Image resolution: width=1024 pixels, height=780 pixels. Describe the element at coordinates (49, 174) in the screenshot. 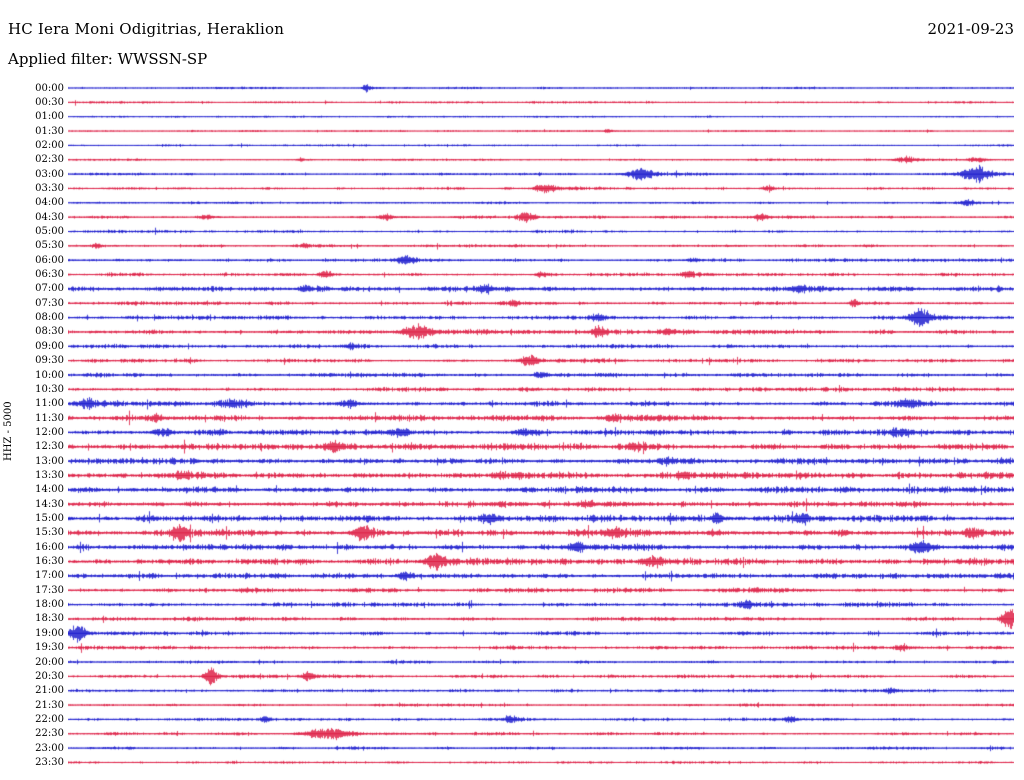

I see `row-time-label: 03:00` at that location.